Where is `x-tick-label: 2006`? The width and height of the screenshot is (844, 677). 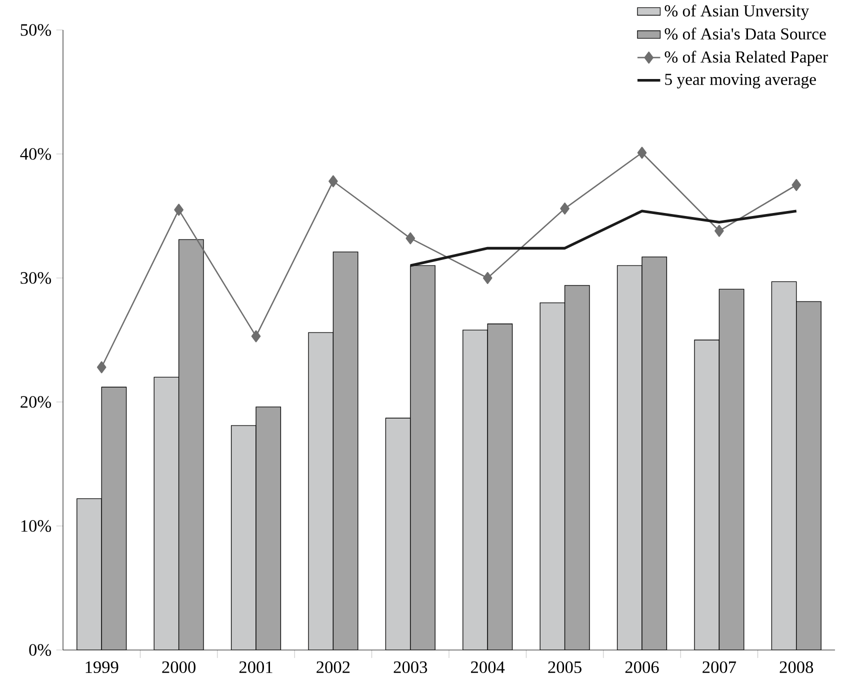
x-tick-label: 2006 is located at coordinates (642, 667).